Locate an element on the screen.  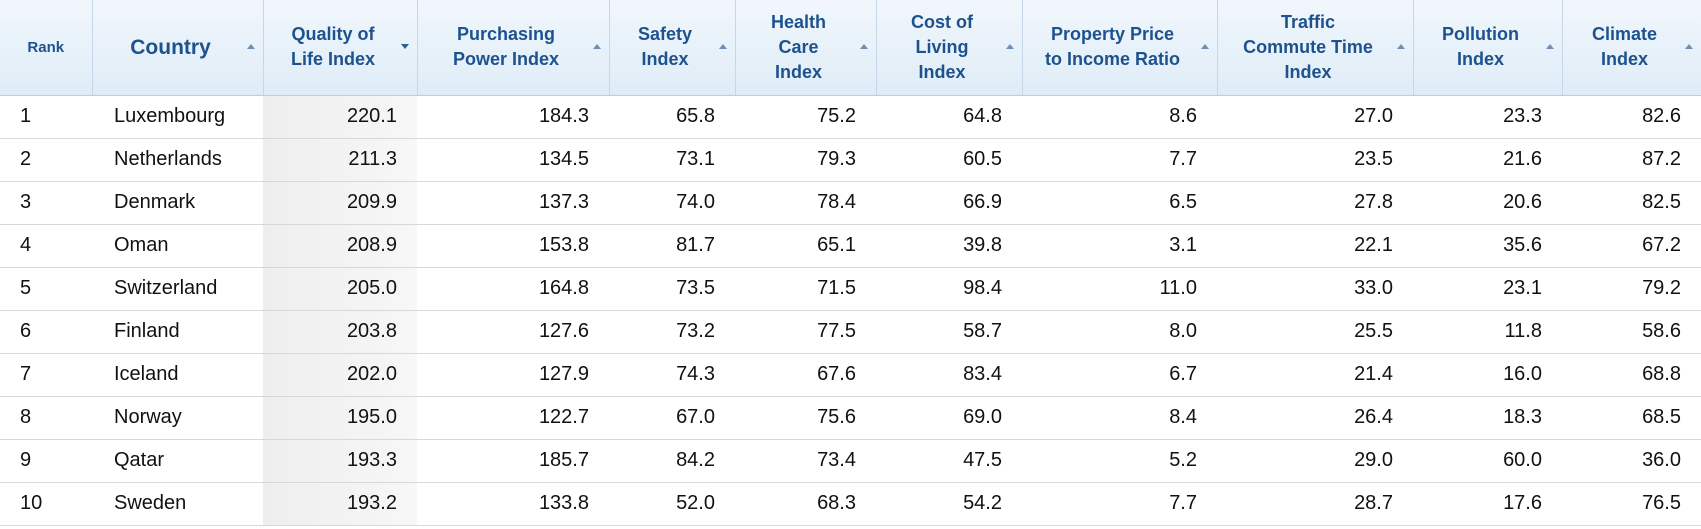
table-cell: 21.4 is located at coordinates (1315, 375).